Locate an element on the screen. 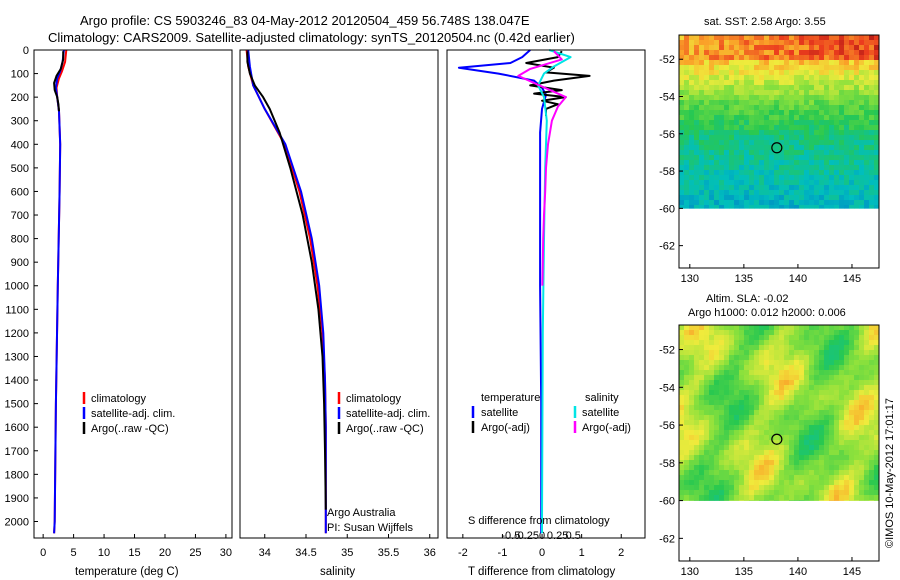  legend-s-satellite-label: satellite is located at coordinates (600, 413).